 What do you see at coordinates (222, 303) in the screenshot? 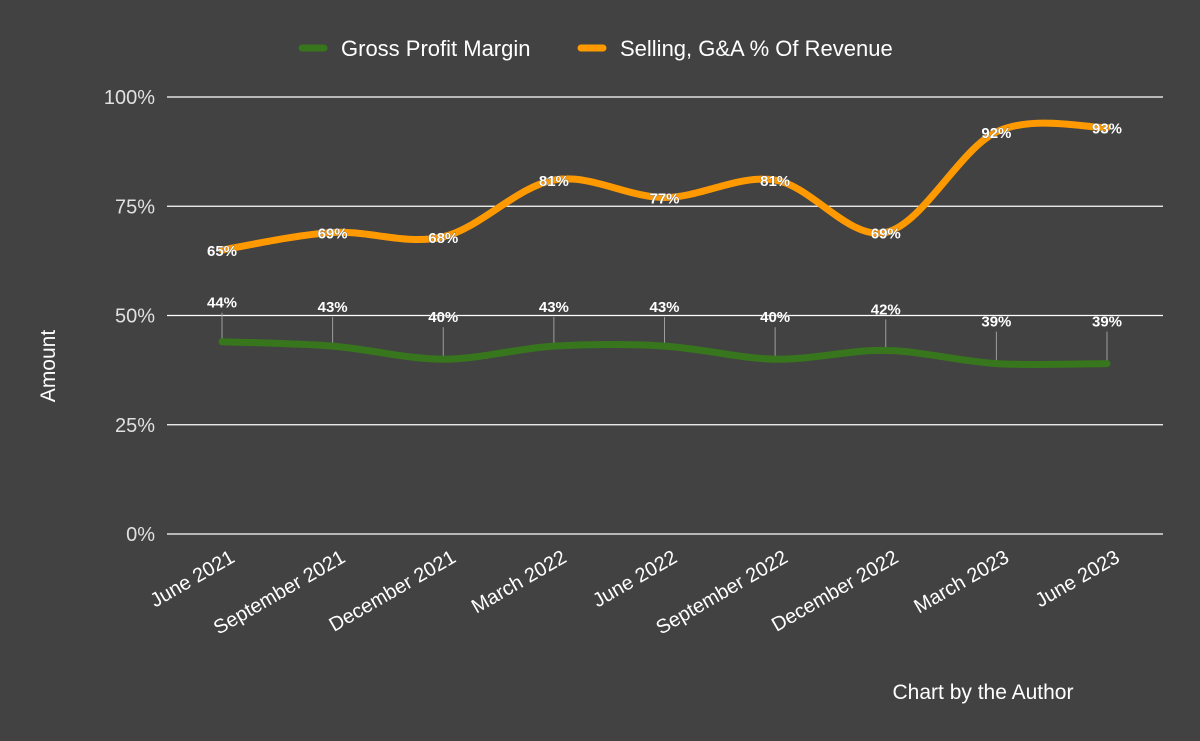
I see `data-label: 44%` at bounding box center [222, 303].